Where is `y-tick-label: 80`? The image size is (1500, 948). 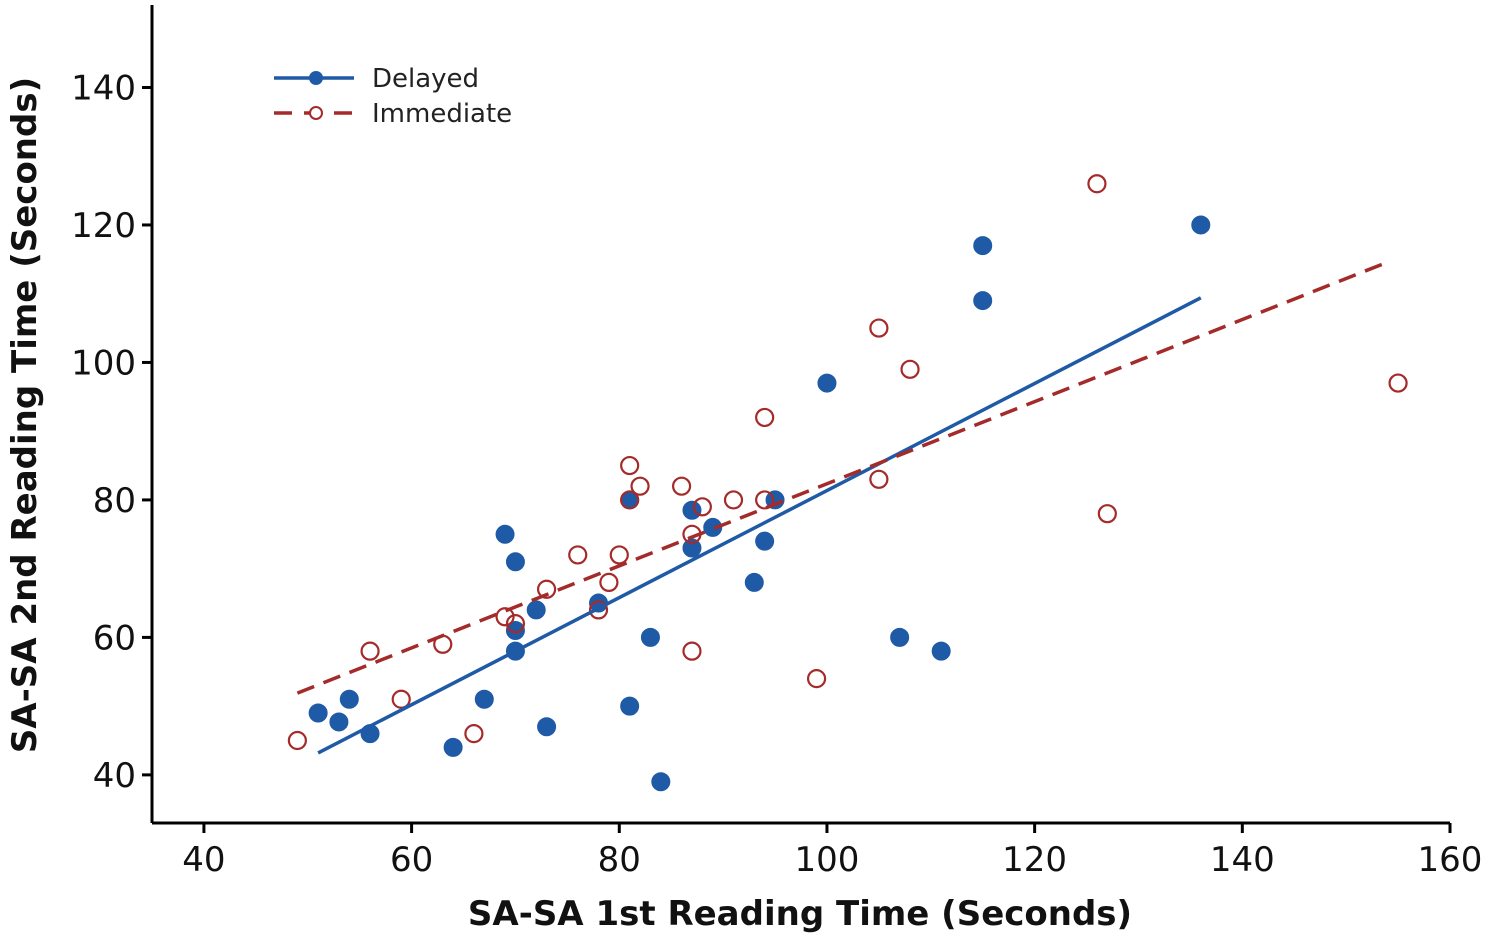 y-tick-label: 80 is located at coordinates (114, 501).